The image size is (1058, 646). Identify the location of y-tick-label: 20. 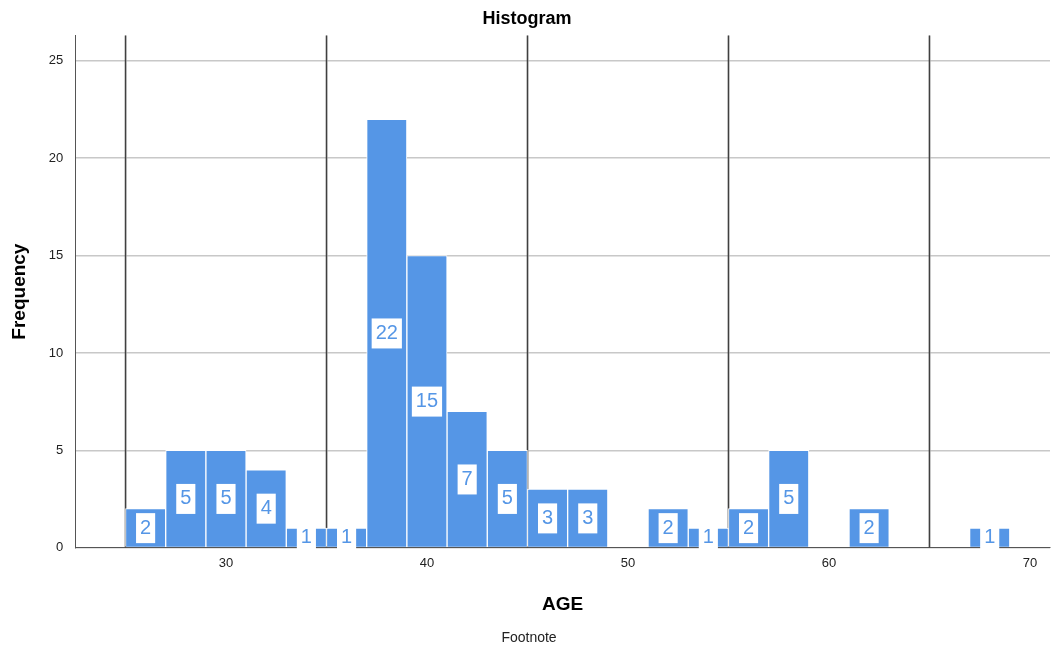
(56, 157).